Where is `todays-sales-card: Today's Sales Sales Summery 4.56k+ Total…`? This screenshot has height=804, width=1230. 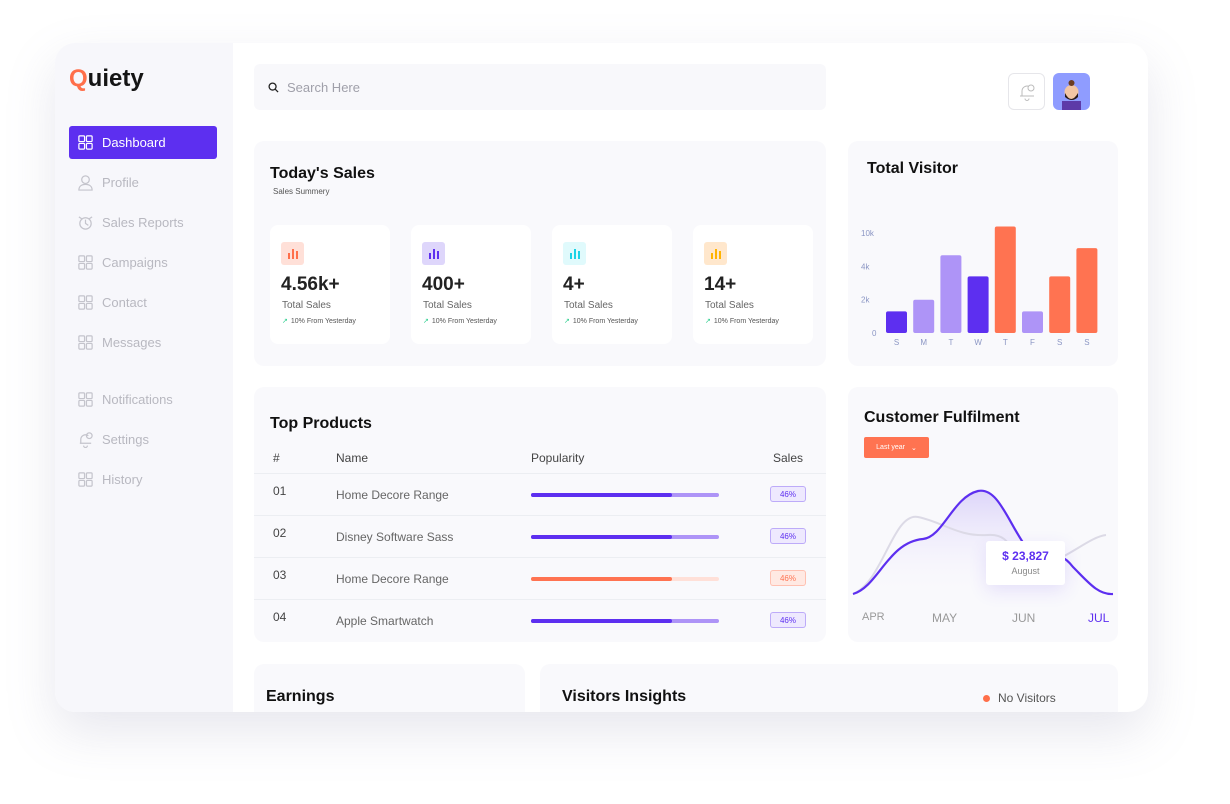 todays-sales-card: Today's Sales Sales Summery 4.56k+ Total… is located at coordinates (540, 253).